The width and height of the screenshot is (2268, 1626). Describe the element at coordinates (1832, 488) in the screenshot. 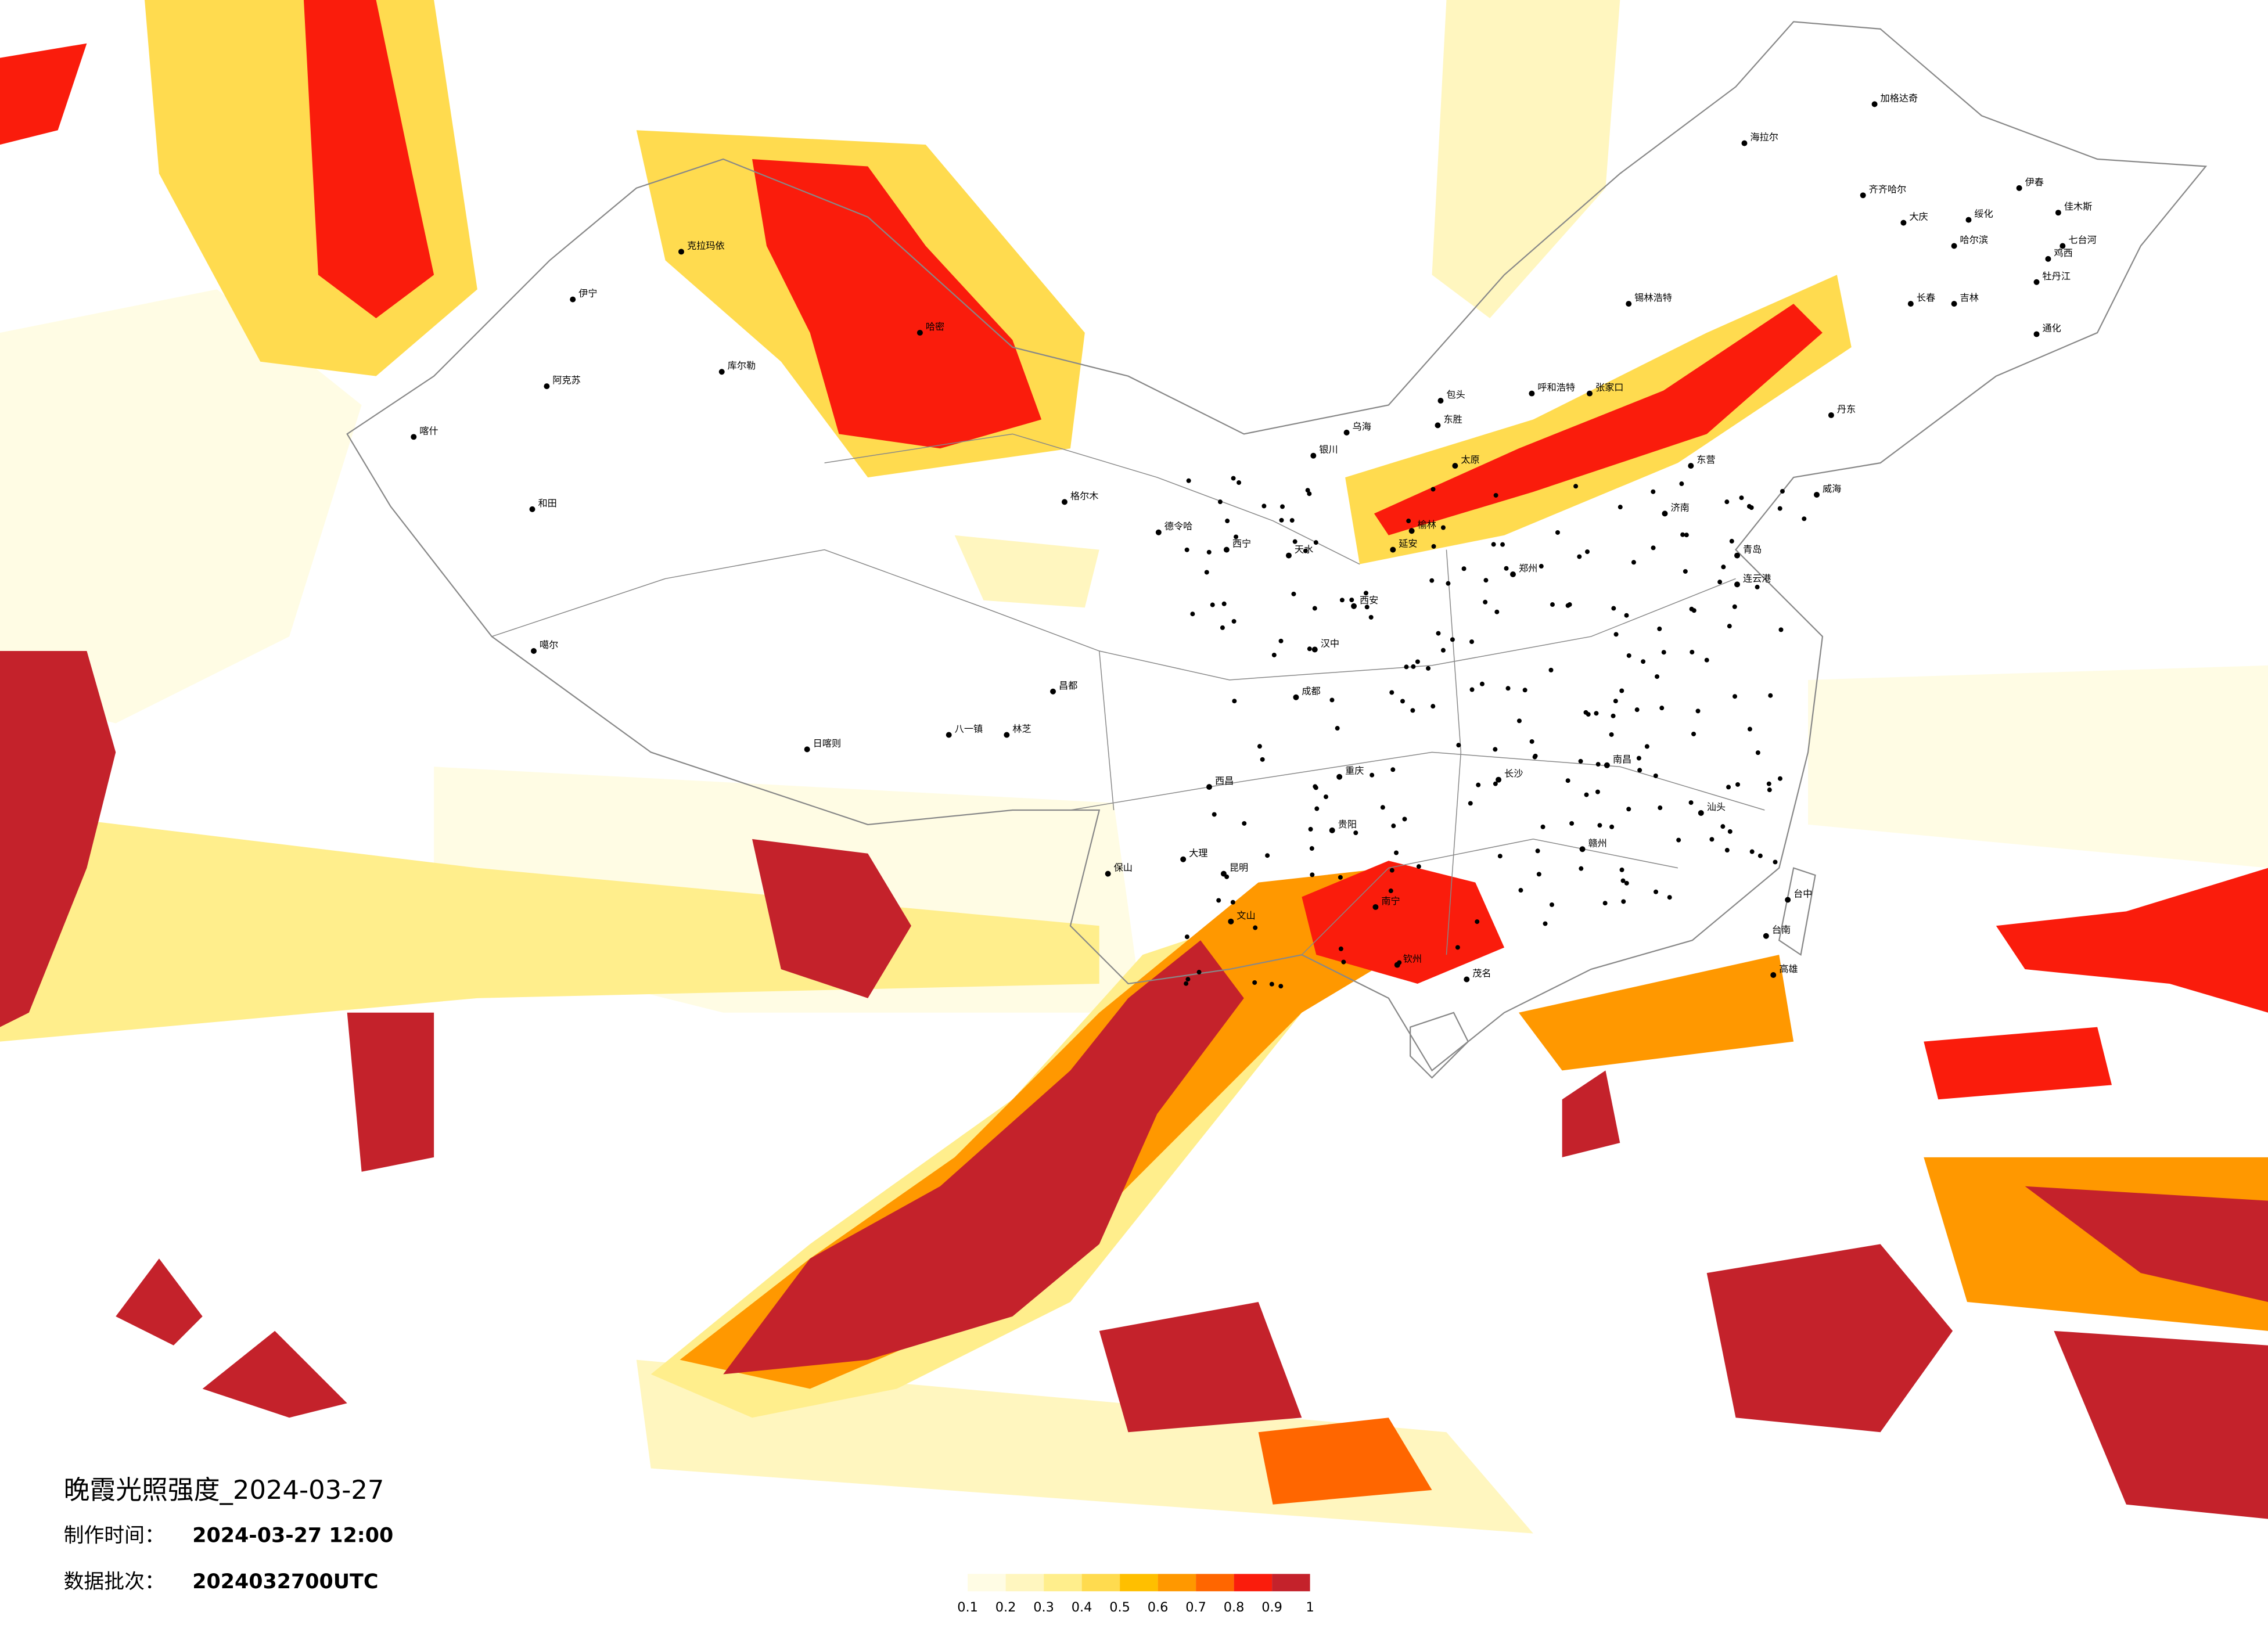

I see `city-label: 威海` at that location.